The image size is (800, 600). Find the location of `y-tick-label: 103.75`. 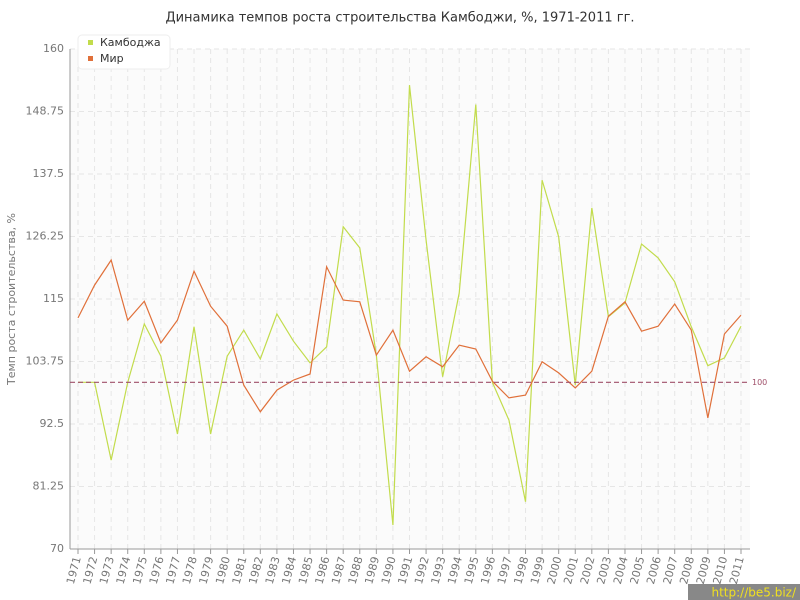

y-tick-label: 103.75 is located at coordinates (45, 361).